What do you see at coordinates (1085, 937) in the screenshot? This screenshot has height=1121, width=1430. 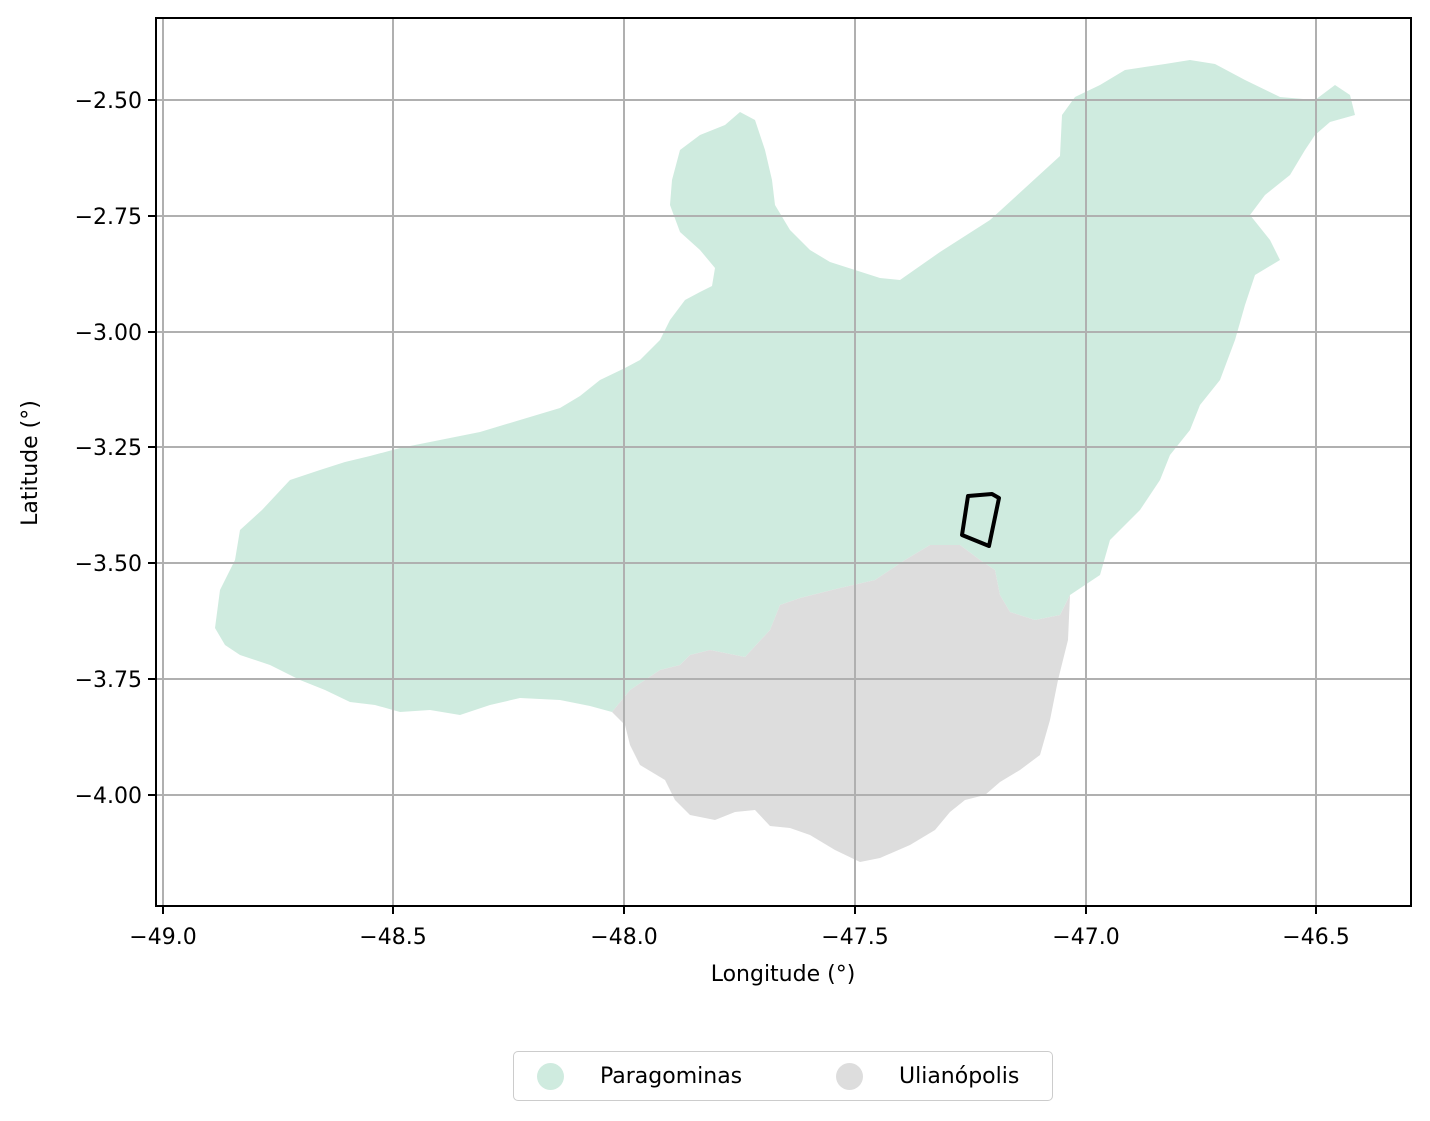 I see `x-tick-label: −47.0` at bounding box center [1085, 937].